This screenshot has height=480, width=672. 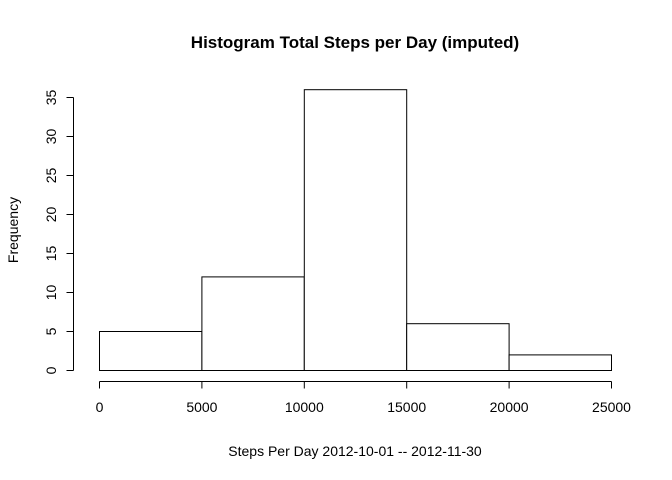 What do you see at coordinates (13, 230) in the screenshot?
I see `y-axis-label: Frequency` at bounding box center [13, 230].